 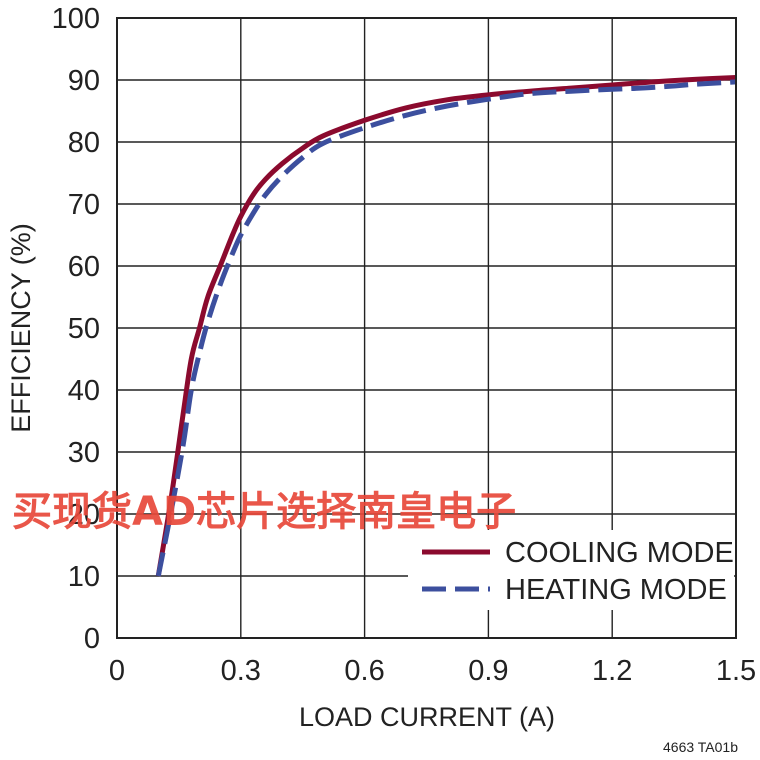 I want to click on x-axis-label: LOAD CURRENT (A), so click(x=427, y=717).